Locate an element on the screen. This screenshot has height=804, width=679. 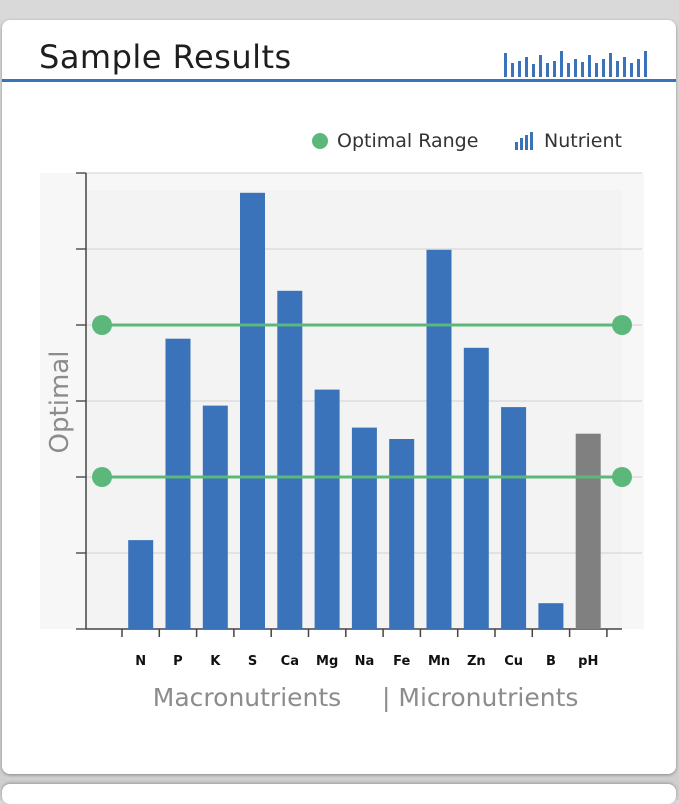
legend-label-nutrient: Nutrient is located at coordinates (583, 141).